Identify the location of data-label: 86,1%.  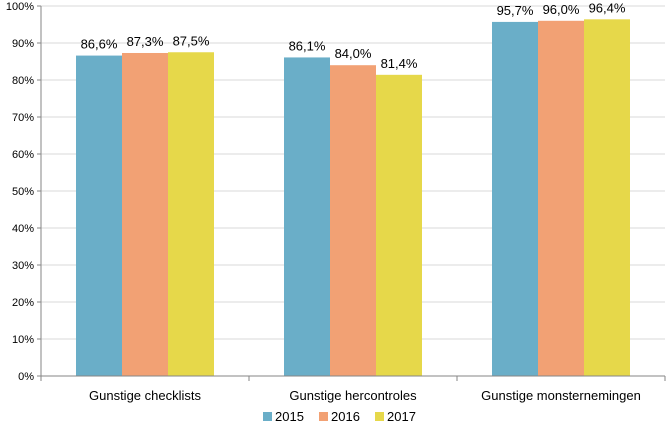
(307, 45).